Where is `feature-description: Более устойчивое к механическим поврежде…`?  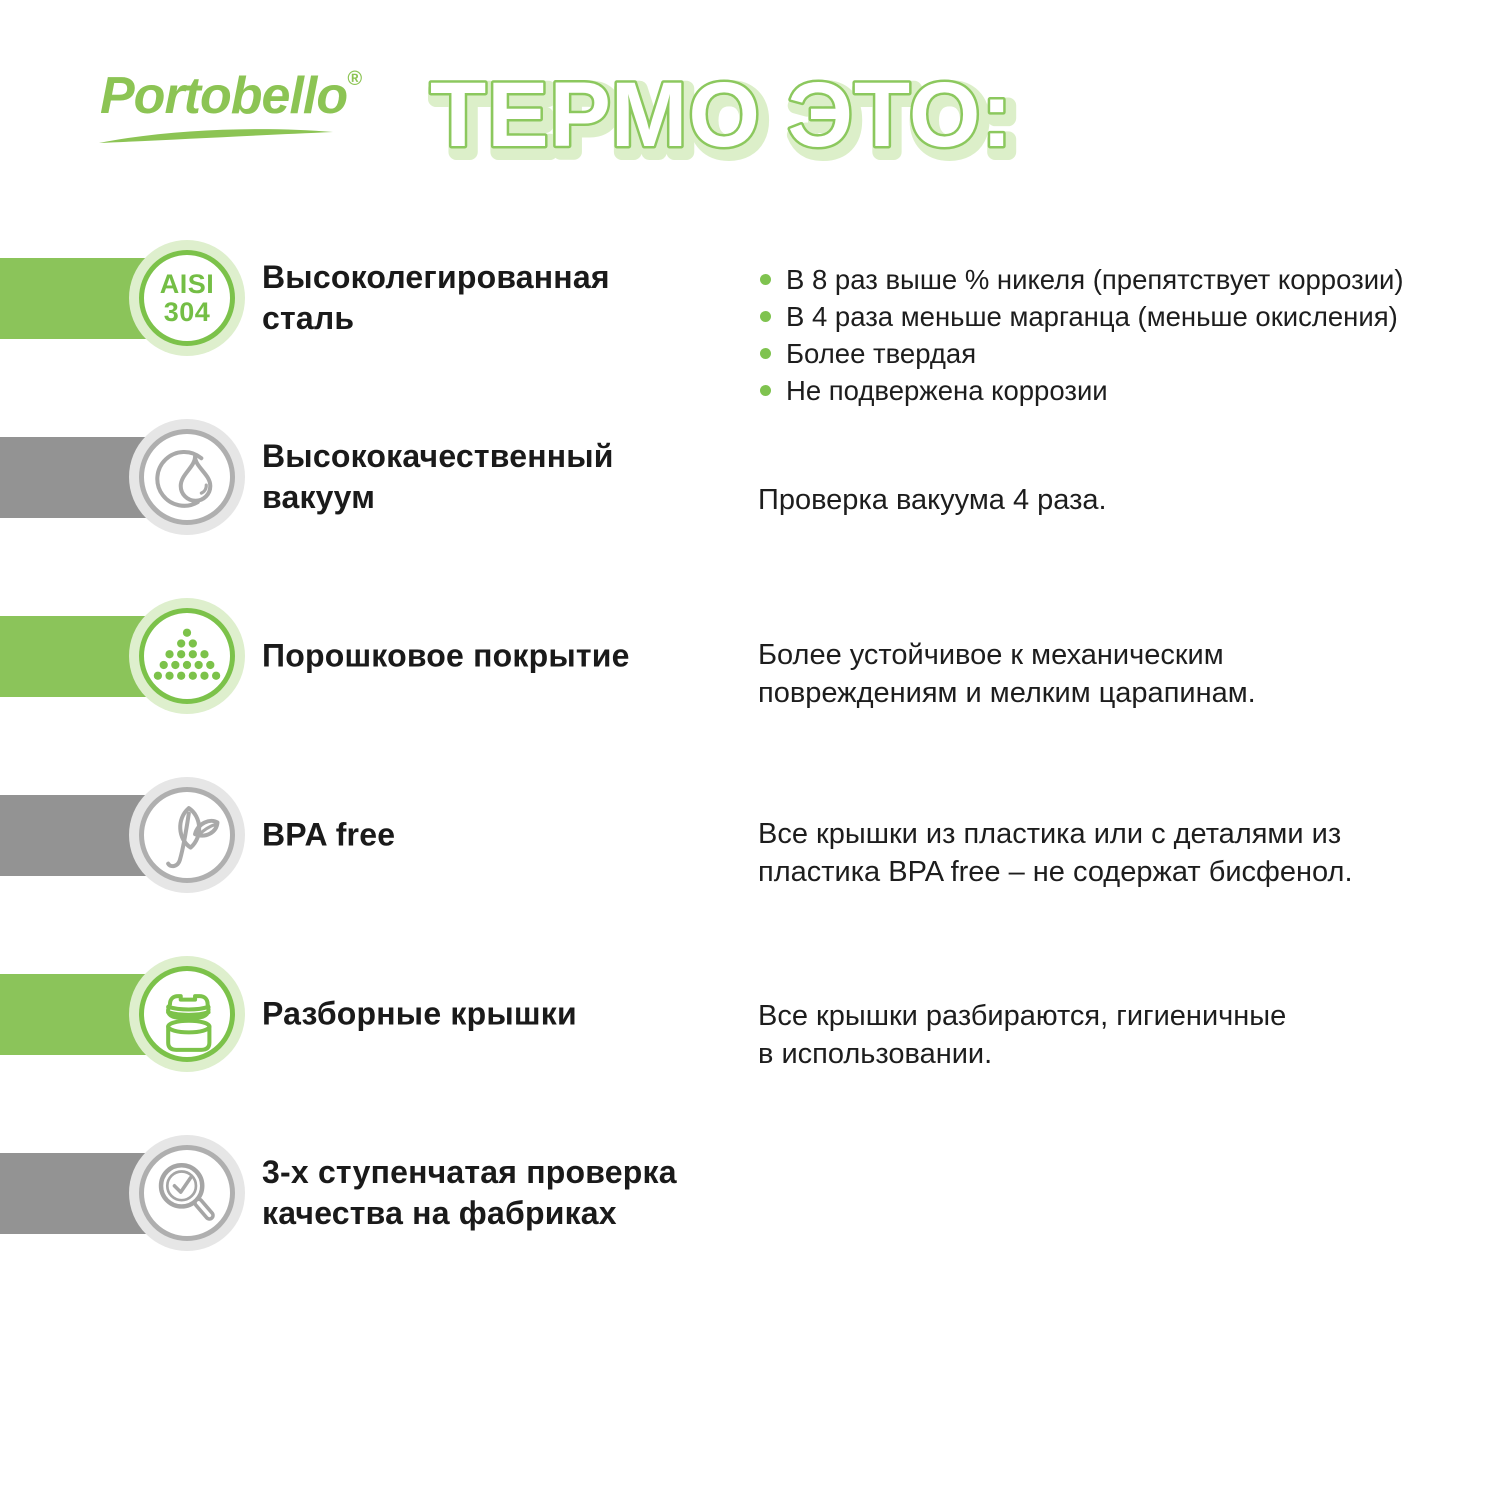 feature-description: Более устойчивое к механическим поврежде… is located at coordinates (1007, 674).